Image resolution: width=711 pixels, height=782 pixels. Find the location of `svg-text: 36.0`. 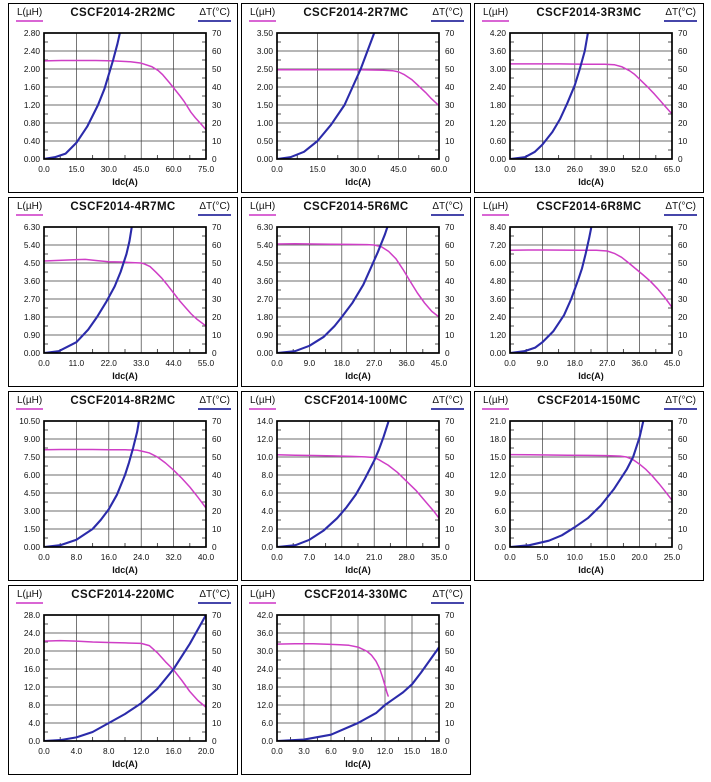

svg-text: 36.0 is located at coordinates (407, 363).